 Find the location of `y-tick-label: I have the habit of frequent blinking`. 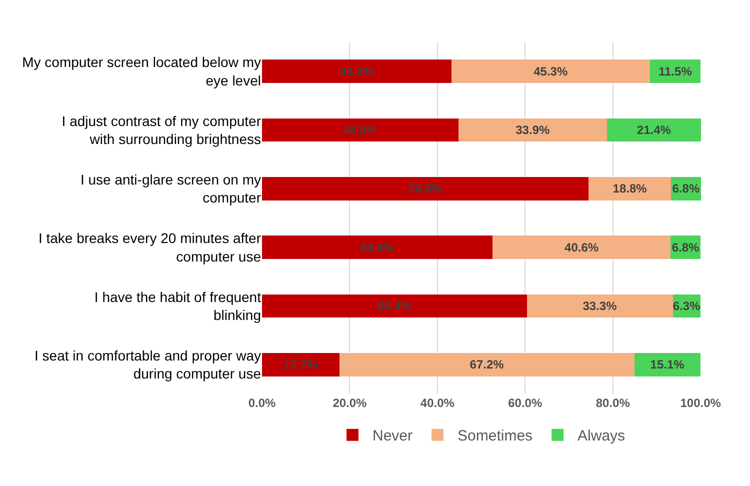

y-tick-label: I have the habit of frequent blinking is located at coordinates (178, 305).